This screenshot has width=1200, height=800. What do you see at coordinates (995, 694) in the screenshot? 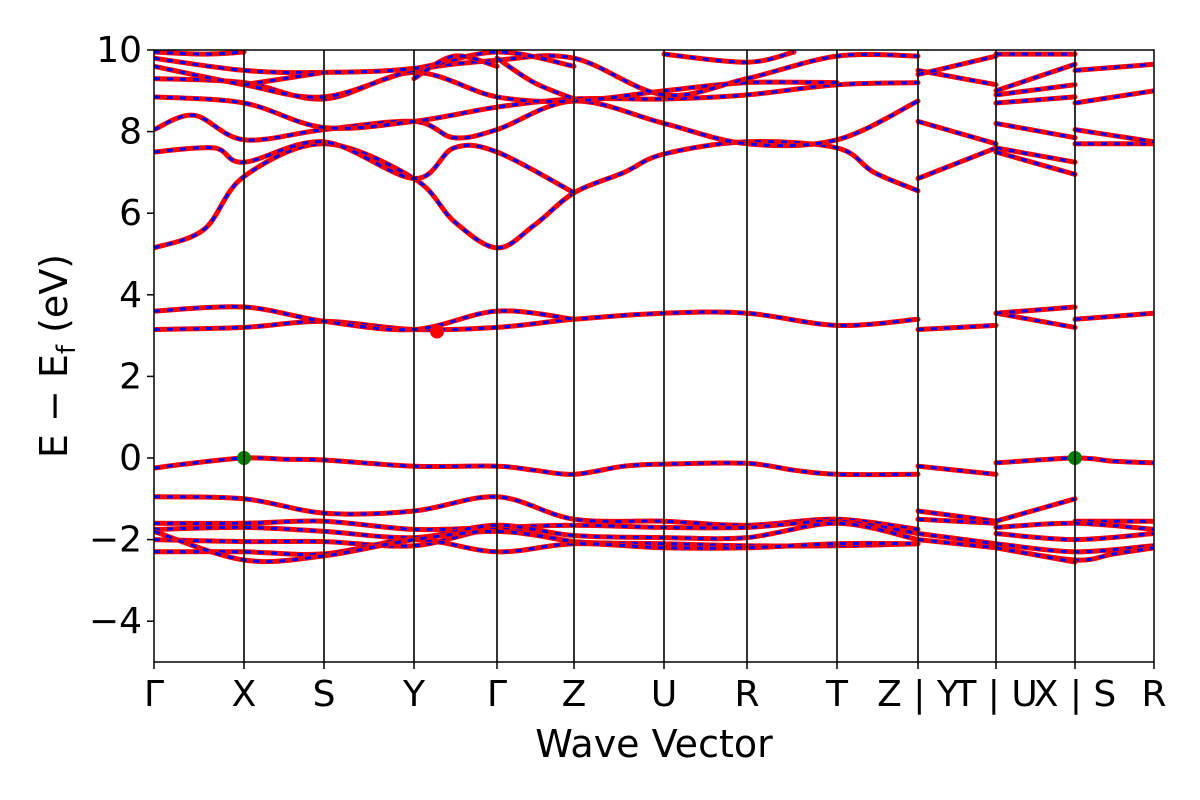
I see `x-tick-label: T | U` at bounding box center [995, 694].